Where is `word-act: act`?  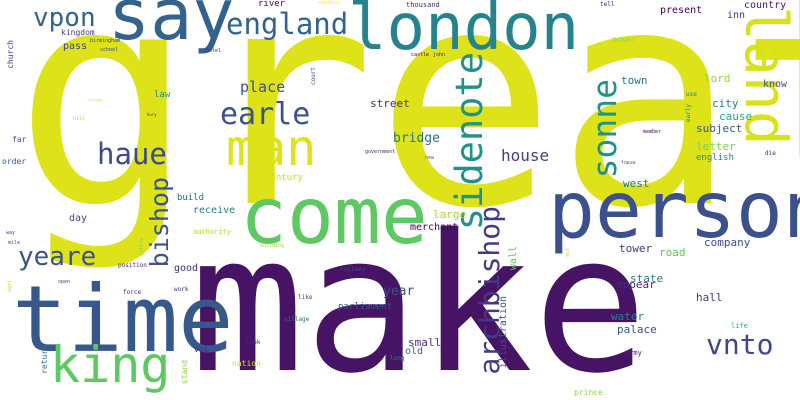
word-act: act is located at coordinates (568, 253).